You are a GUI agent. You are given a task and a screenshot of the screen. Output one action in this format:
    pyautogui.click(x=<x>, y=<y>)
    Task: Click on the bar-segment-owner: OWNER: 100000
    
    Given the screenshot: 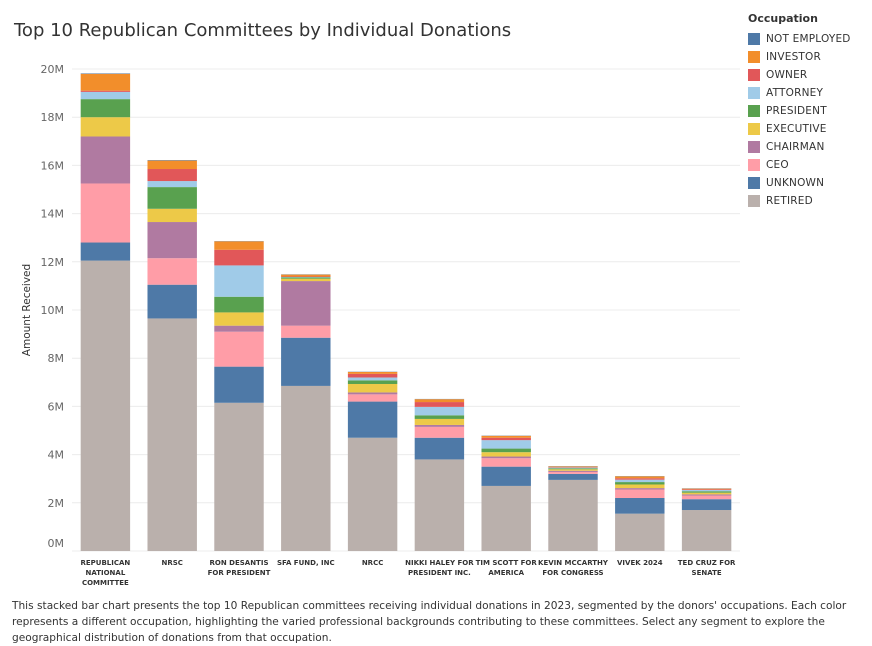 What is the action you would take?
    pyautogui.click(x=506, y=439)
    